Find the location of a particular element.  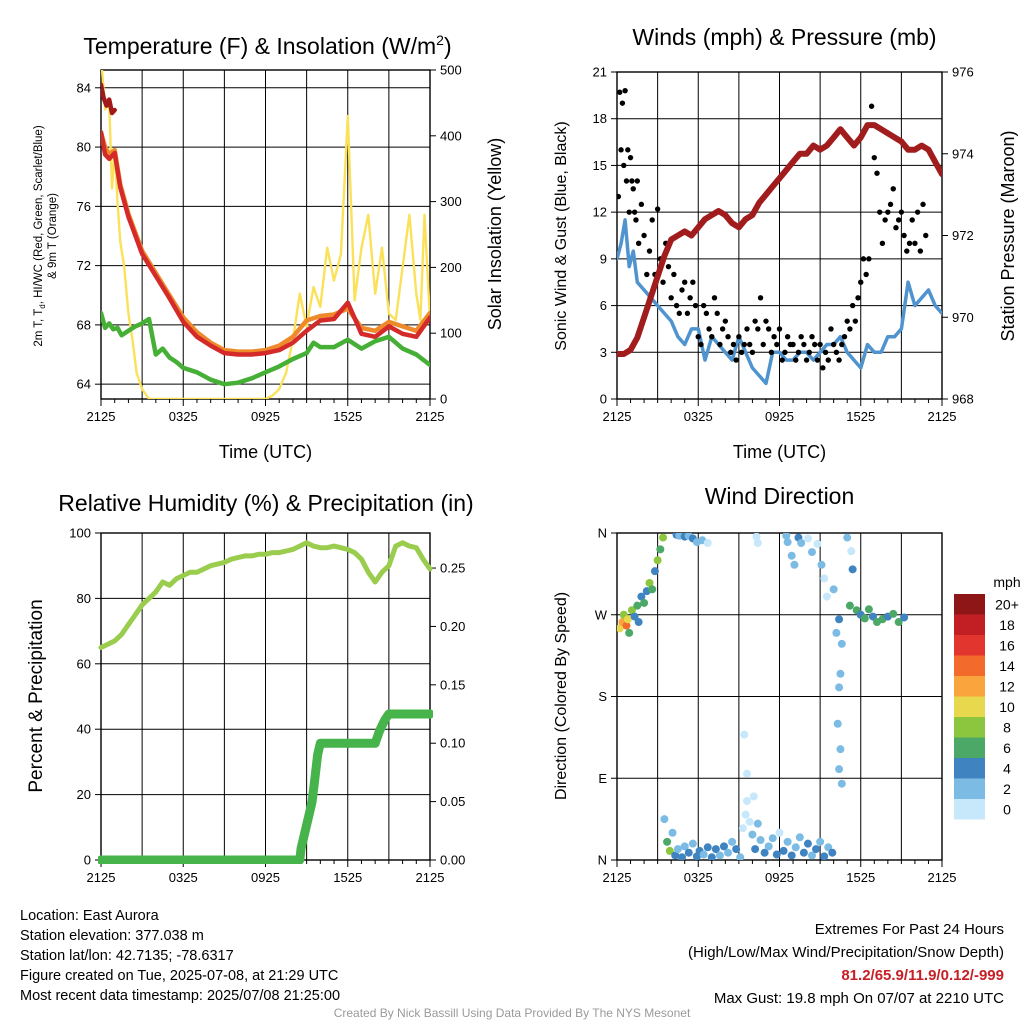

colorbar-label: 14 is located at coordinates (1007, 666).